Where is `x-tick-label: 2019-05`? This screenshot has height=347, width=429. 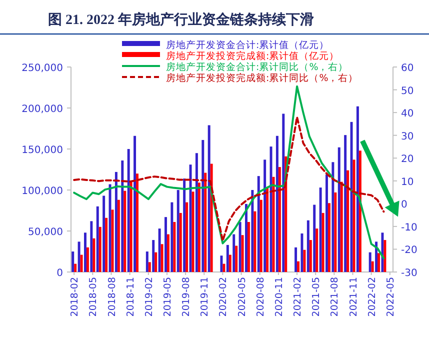 x-tick-label: 2019-05 is located at coordinates (168, 297).